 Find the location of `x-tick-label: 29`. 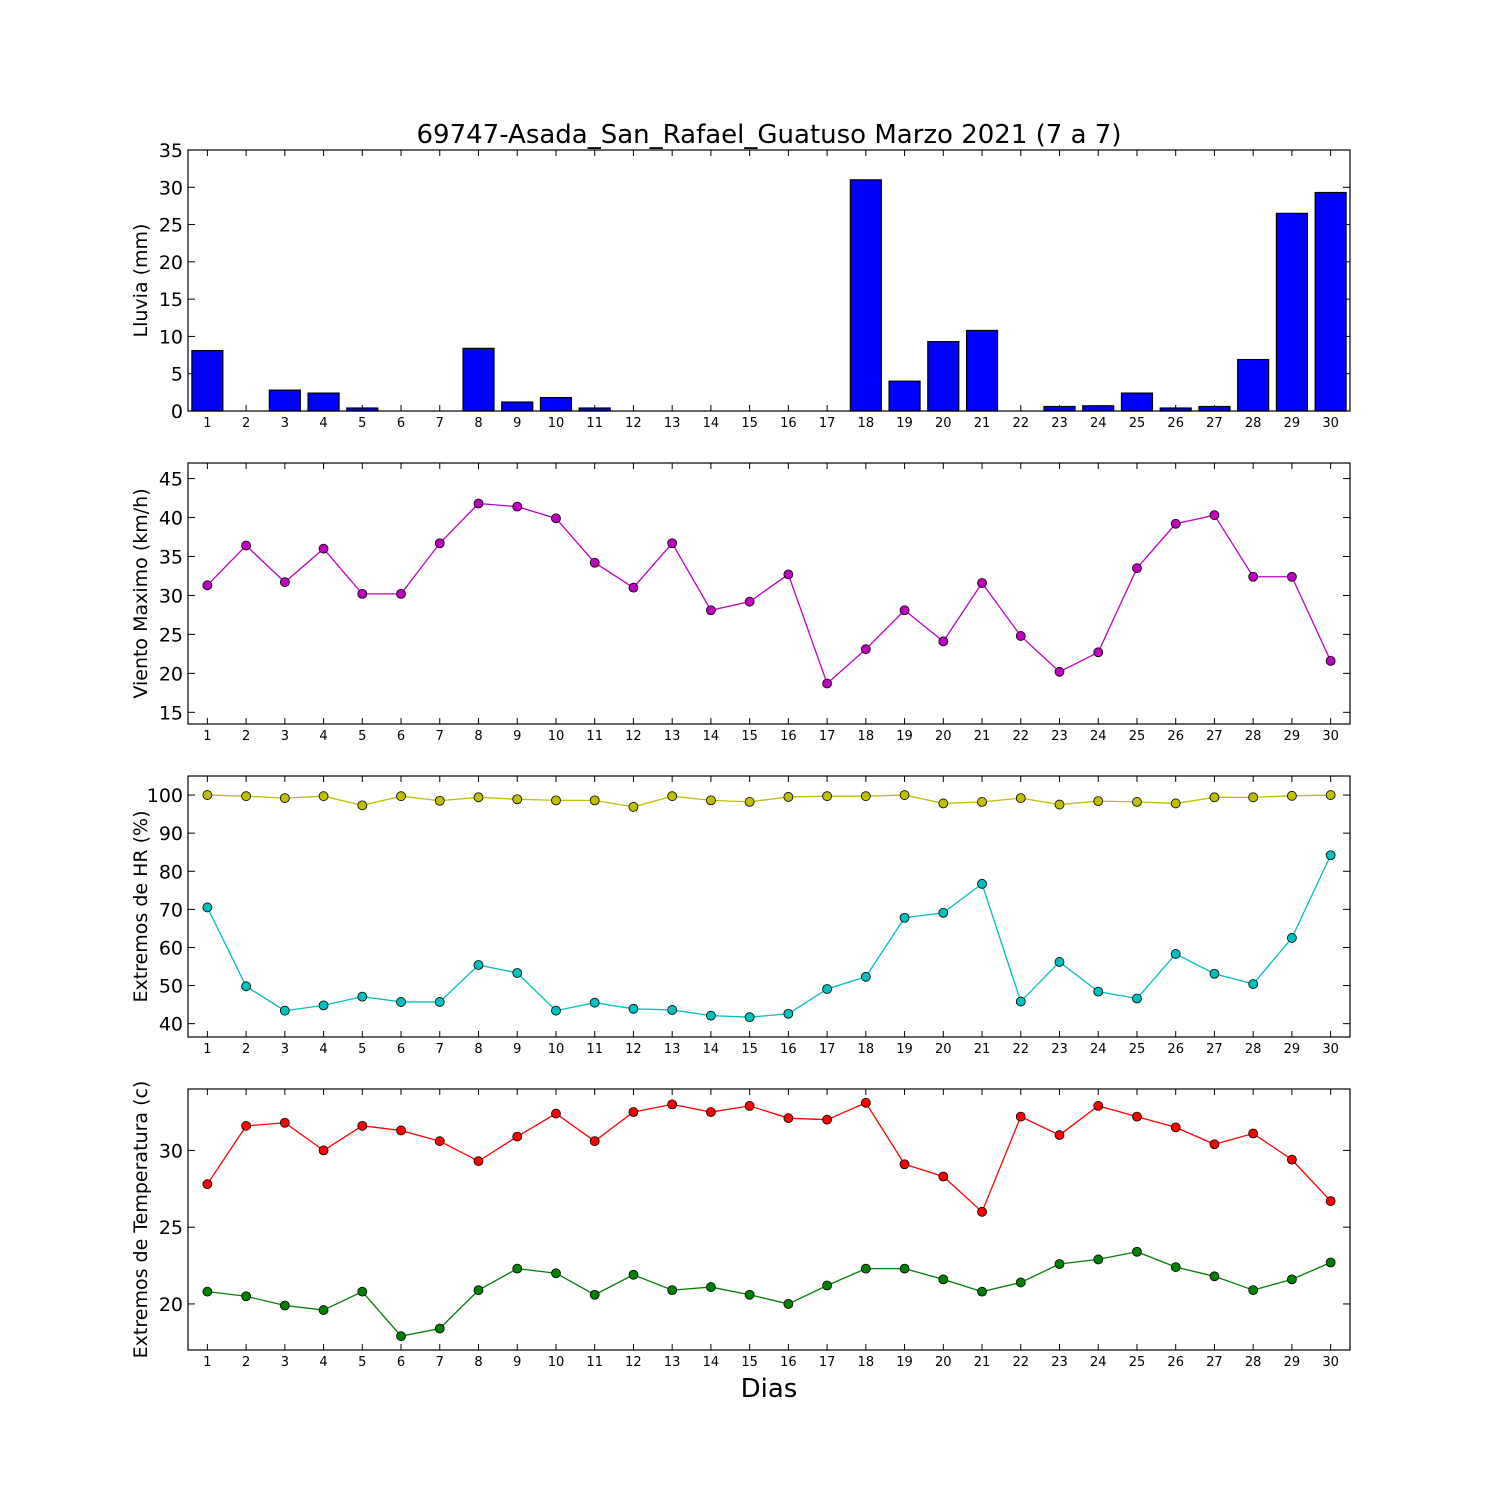

x-tick-label: 29 is located at coordinates (1292, 423).